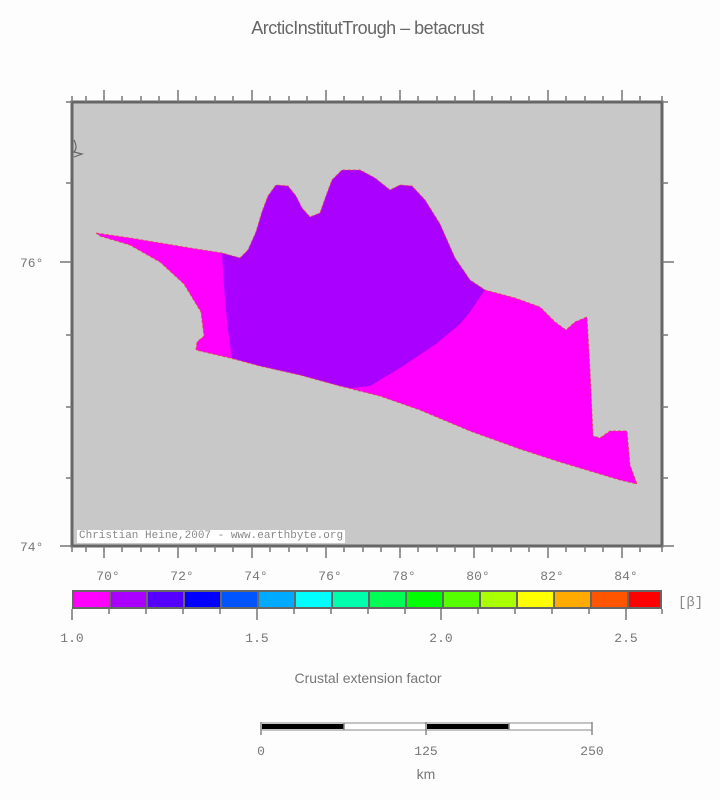 This screenshot has height=800, width=720. I want to click on colorbar-tick-labels: 1.0 1.5 2.0 2.5, so click(348, 638).